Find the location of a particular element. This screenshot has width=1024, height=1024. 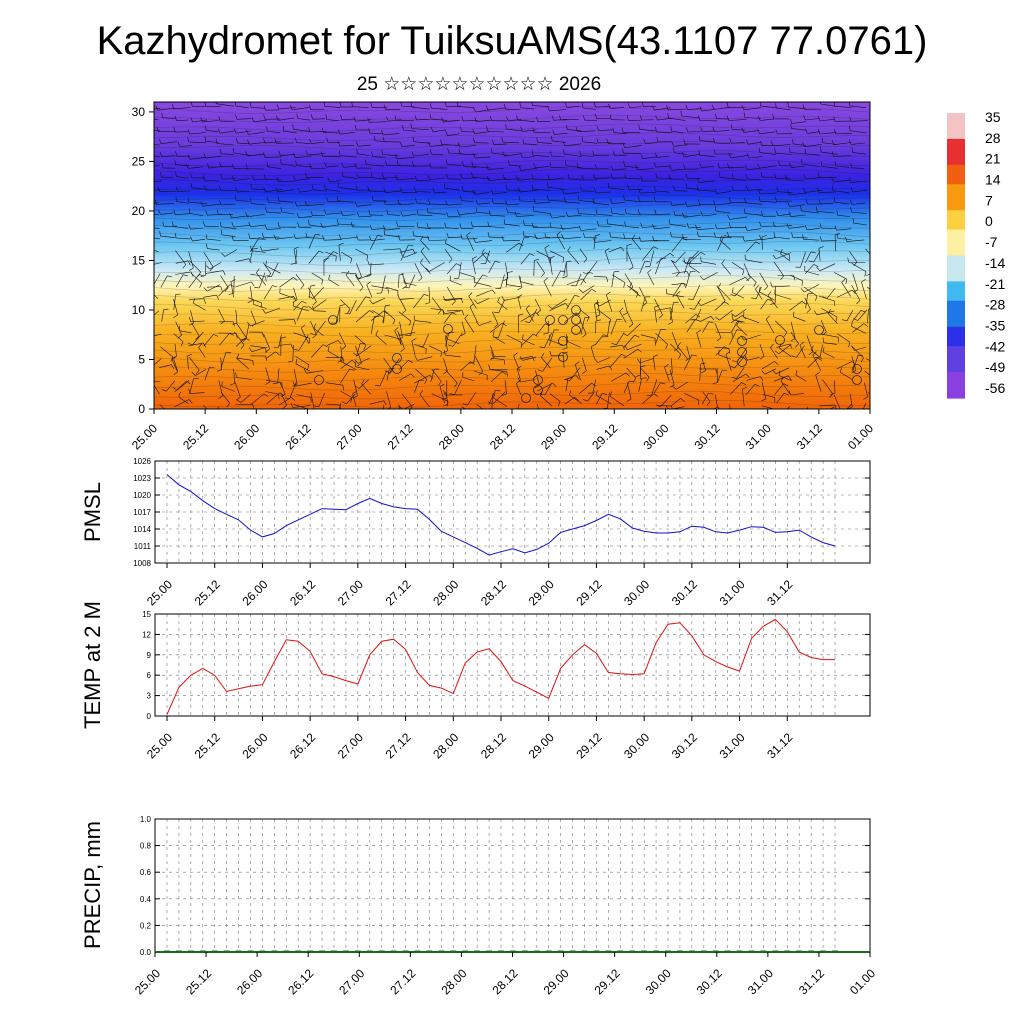

x-tick-label: 31.00 is located at coordinates (732, 592).